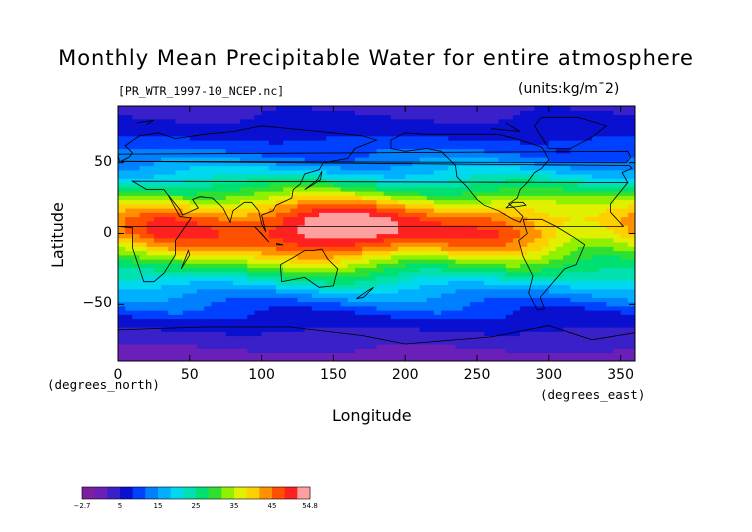 The height and width of the screenshot is (532, 752). Describe the element at coordinates (196, 493) in the screenshot. I see `colorbar` at that location.